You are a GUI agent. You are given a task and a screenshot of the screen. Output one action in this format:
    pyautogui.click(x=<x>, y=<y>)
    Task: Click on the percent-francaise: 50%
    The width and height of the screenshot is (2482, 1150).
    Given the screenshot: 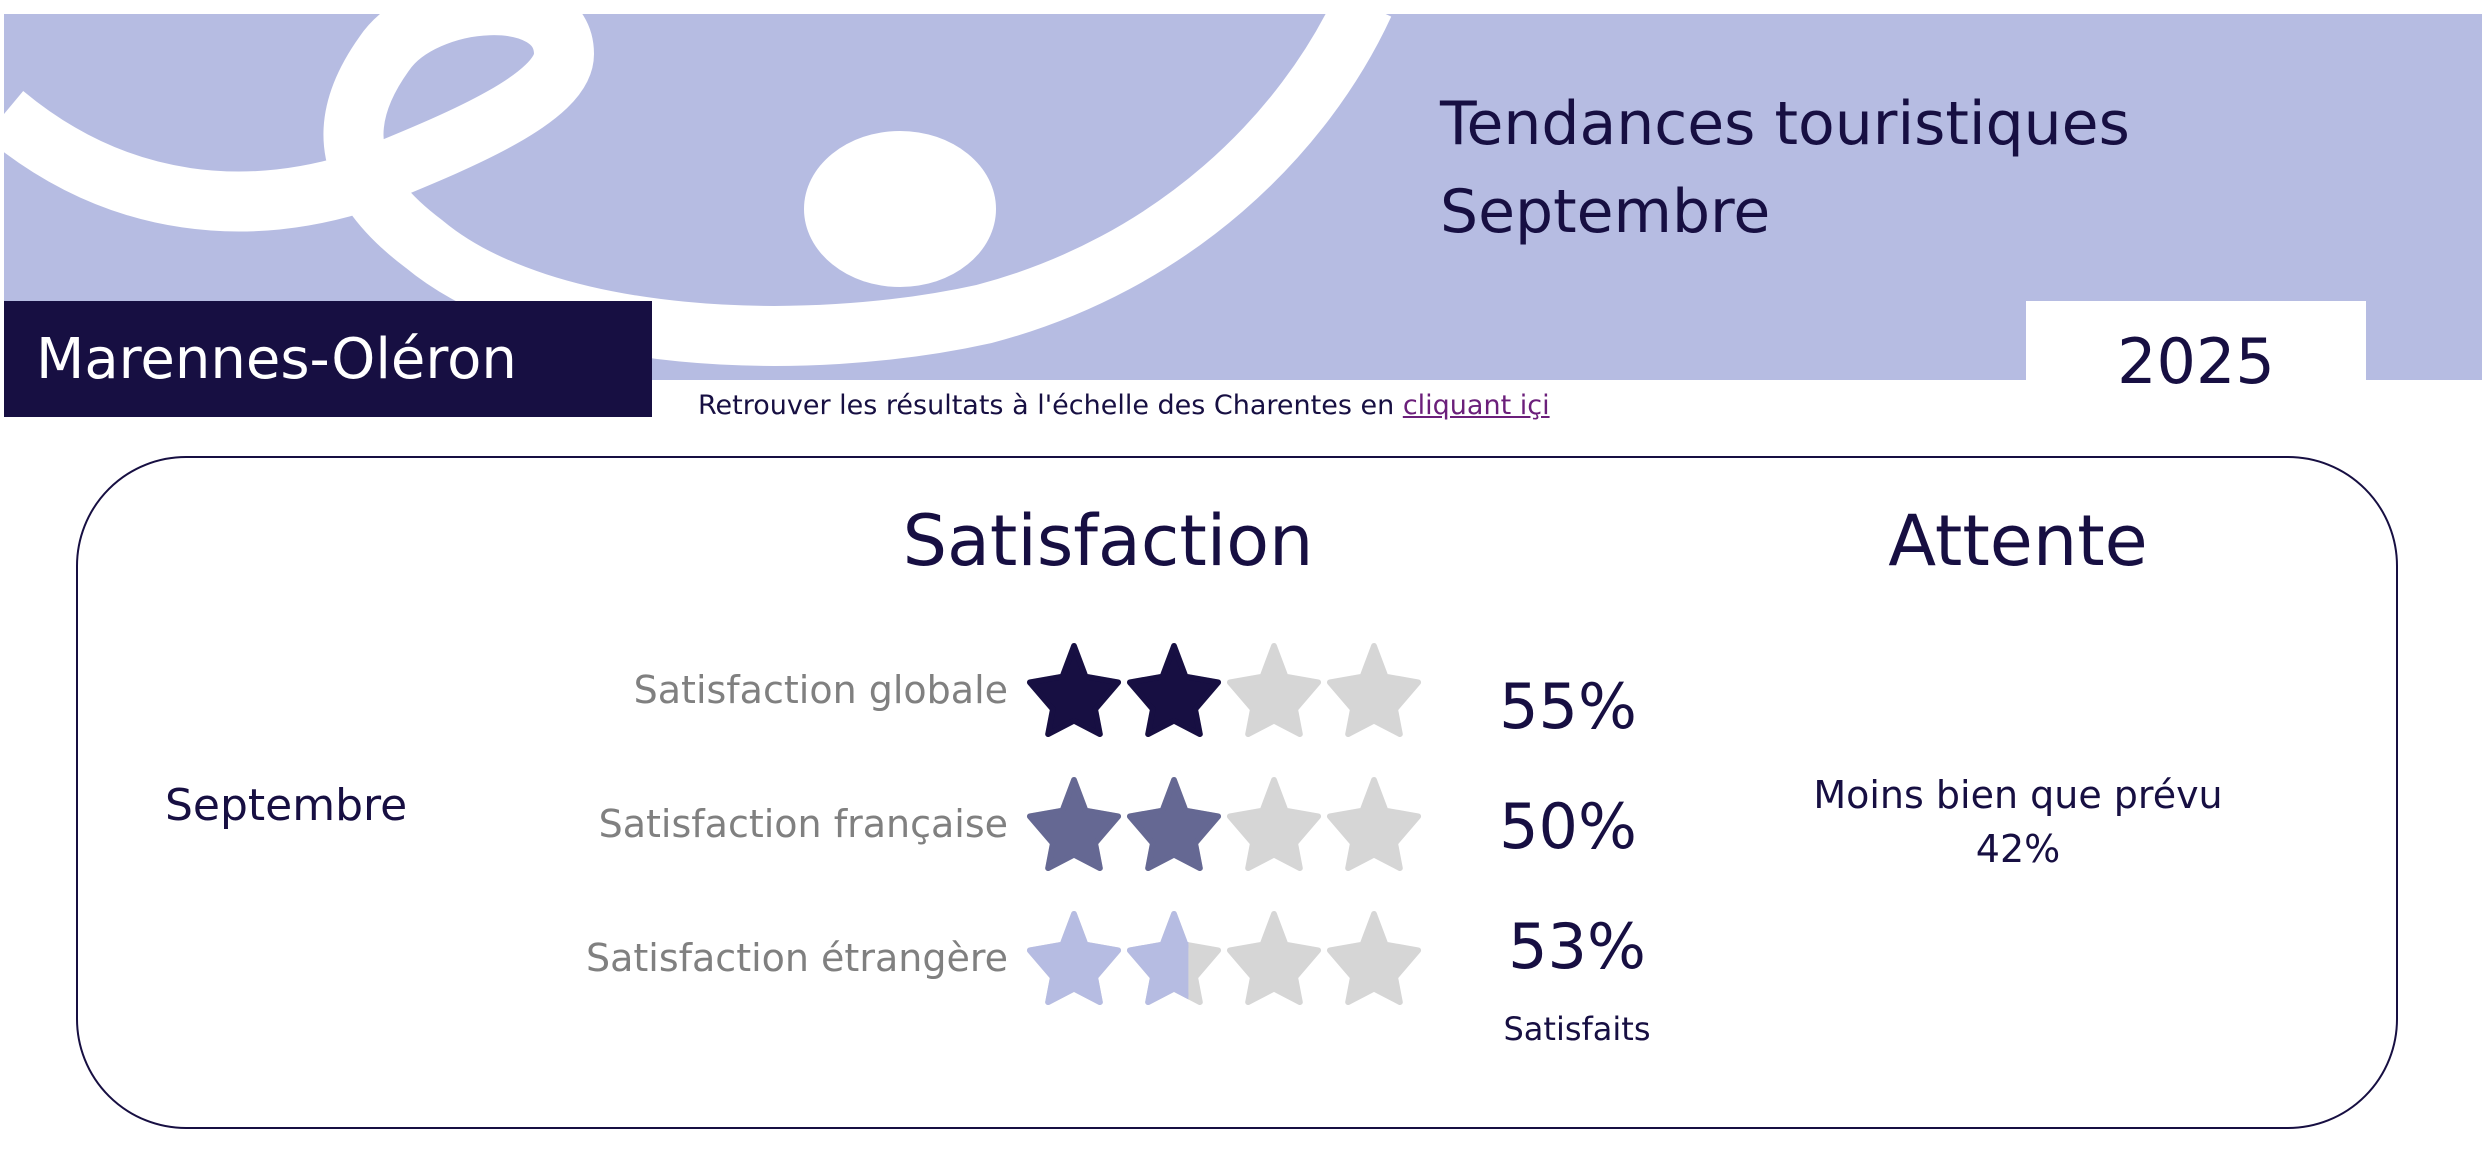 What is the action you would take?
    pyautogui.click(x=1568, y=826)
    